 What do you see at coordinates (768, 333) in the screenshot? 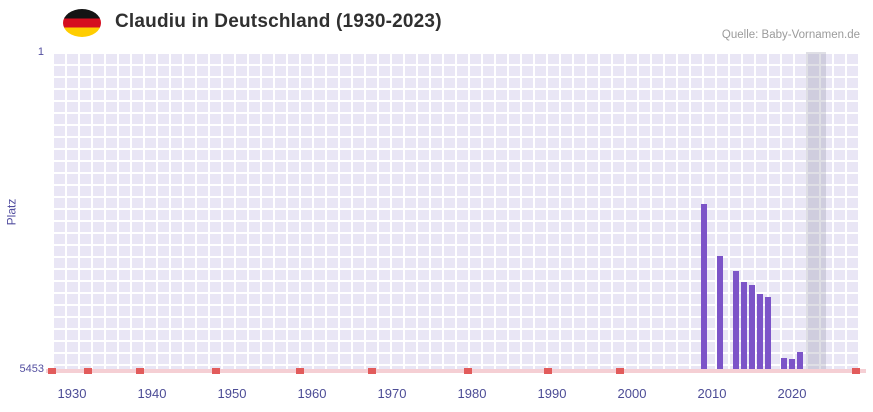
I see `rank-bar-2017` at bounding box center [768, 333].